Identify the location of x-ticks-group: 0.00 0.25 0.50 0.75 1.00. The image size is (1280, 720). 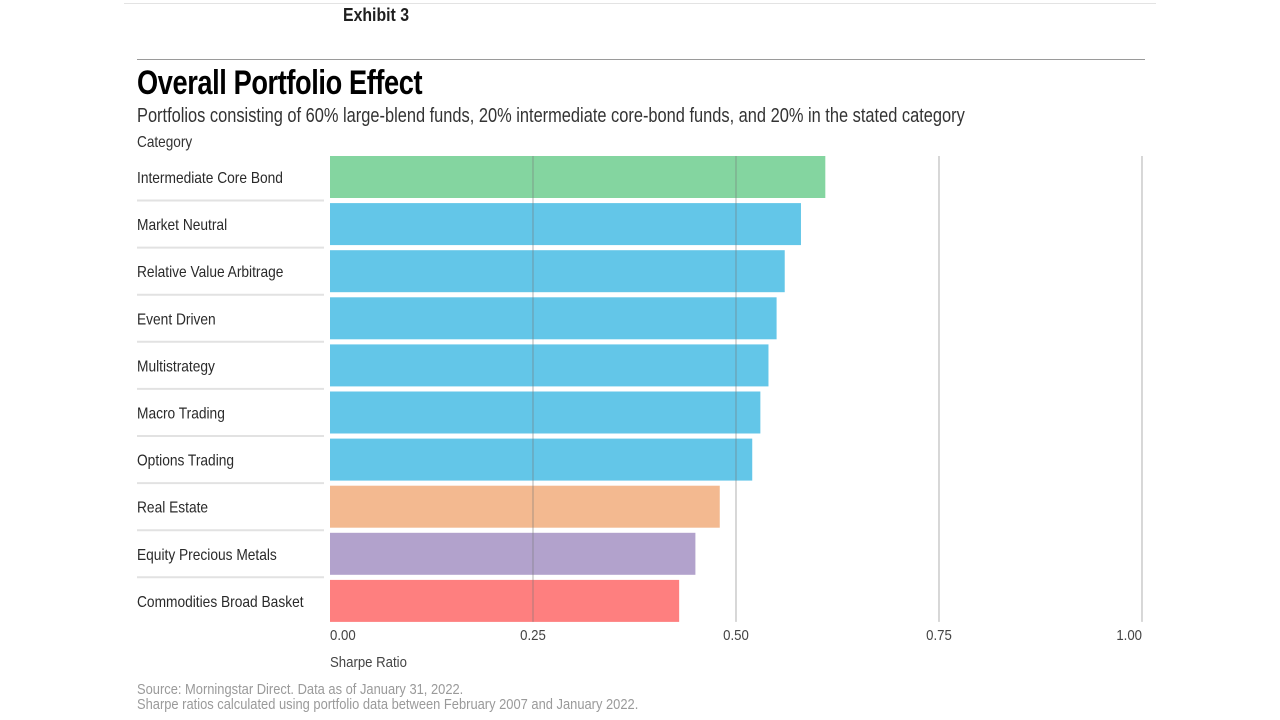
(736, 634).